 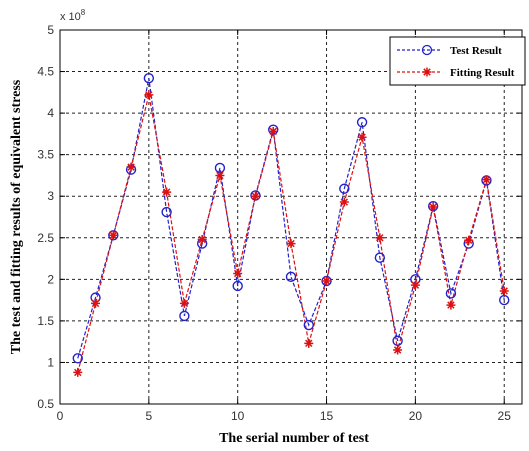 What do you see at coordinates (45, 155) in the screenshot?
I see `y-tick-label: 3.5` at bounding box center [45, 155].